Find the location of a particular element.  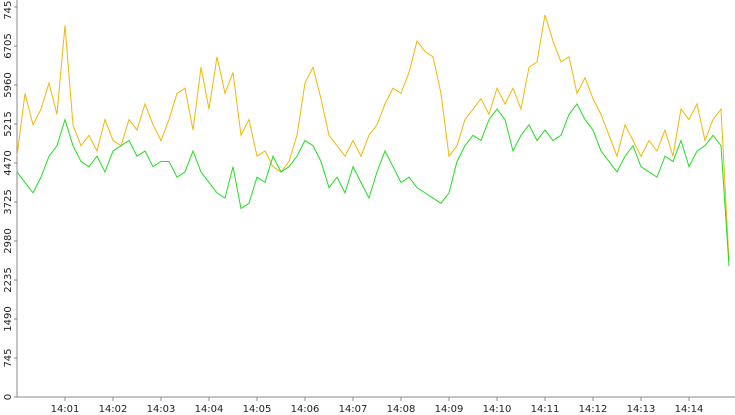

x-tick-label: 14:02 is located at coordinates (113, 409).